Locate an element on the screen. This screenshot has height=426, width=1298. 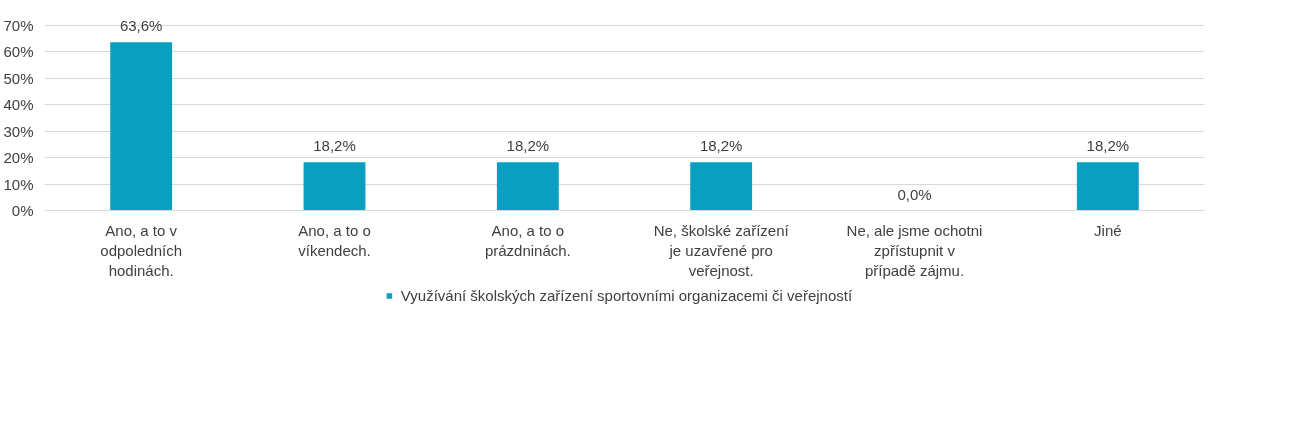
y-tick-label: 40% is located at coordinates (18, 105).